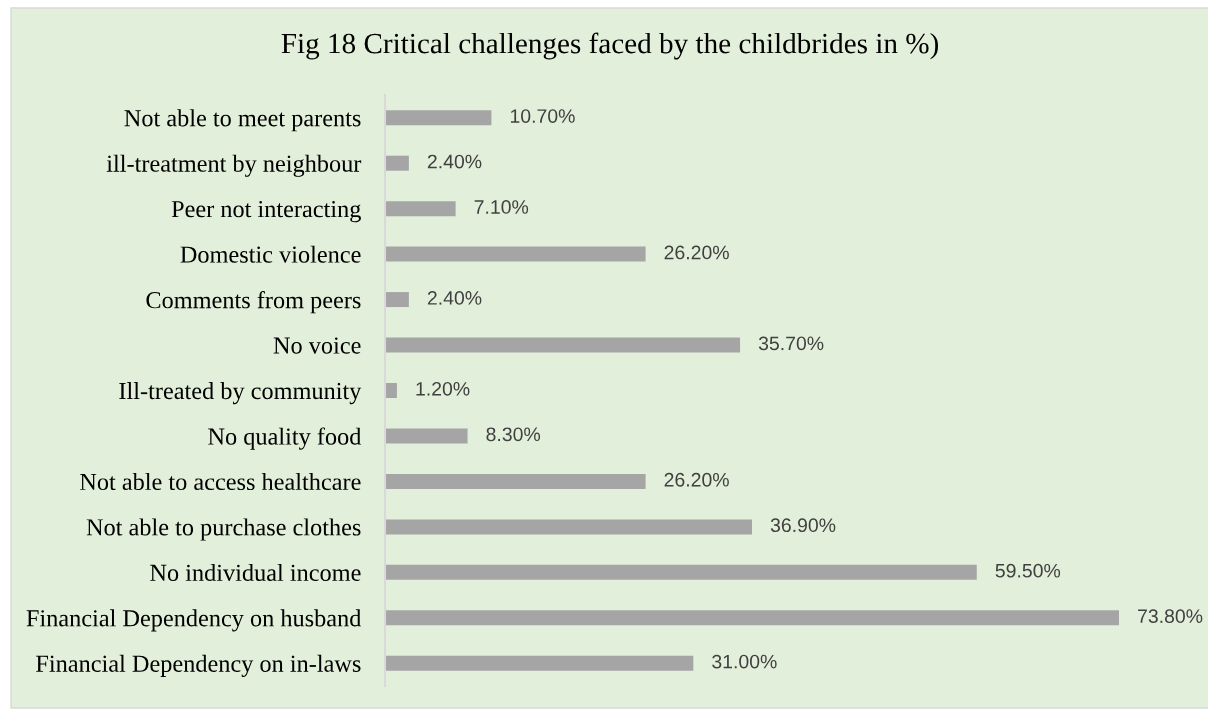 The height and width of the screenshot is (711, 1208). What do you see at coordinates (443, 388) in the screenshot?
I see `data-label: 1.20%` at bounding box center [443, 388].